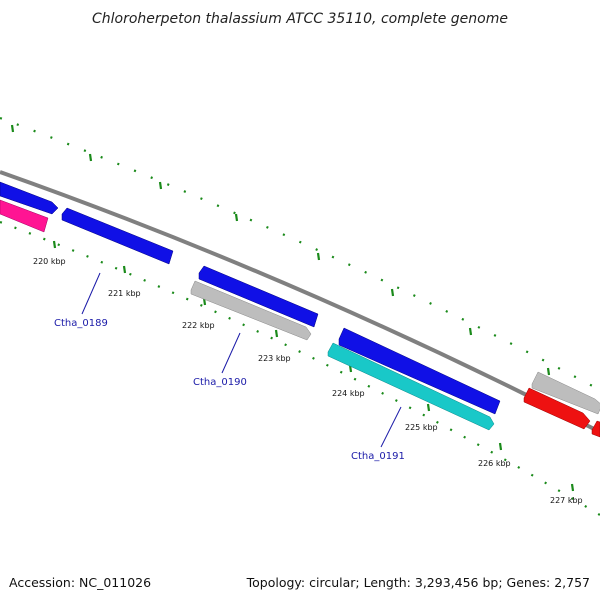  What do you see at coordinates (274, 358) in the screenshot?
I see `kbp-label: 223 kbp` at bounding box center [274, 358].